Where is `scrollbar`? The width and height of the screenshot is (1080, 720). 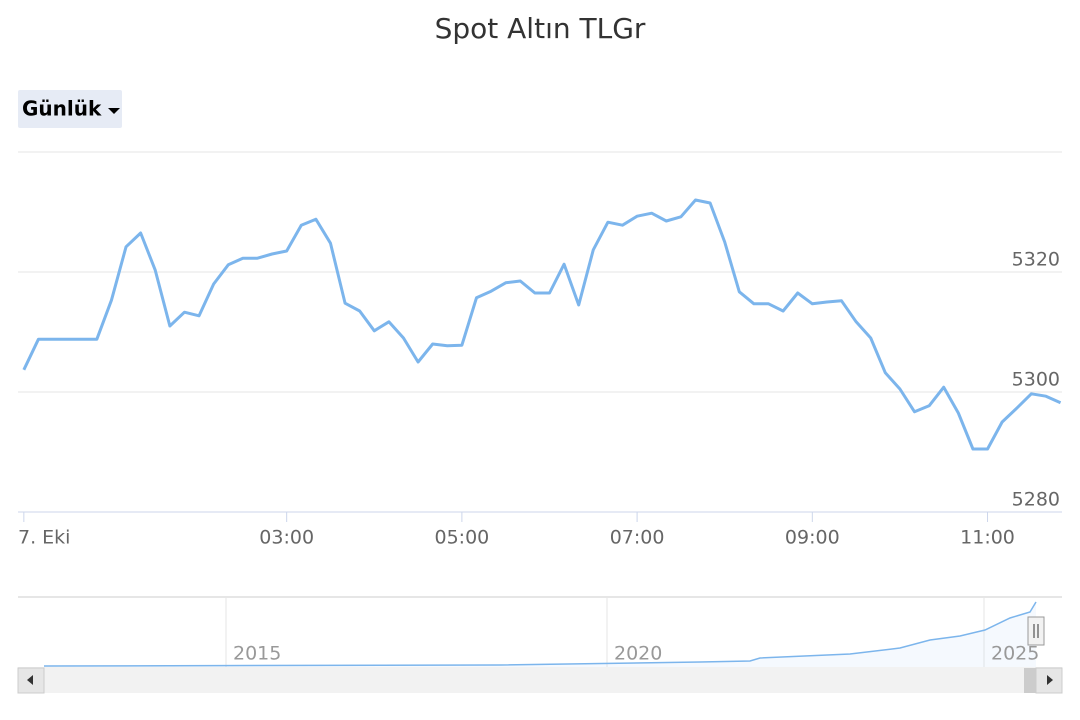 scrollbar is located at coordinates (540, 680).